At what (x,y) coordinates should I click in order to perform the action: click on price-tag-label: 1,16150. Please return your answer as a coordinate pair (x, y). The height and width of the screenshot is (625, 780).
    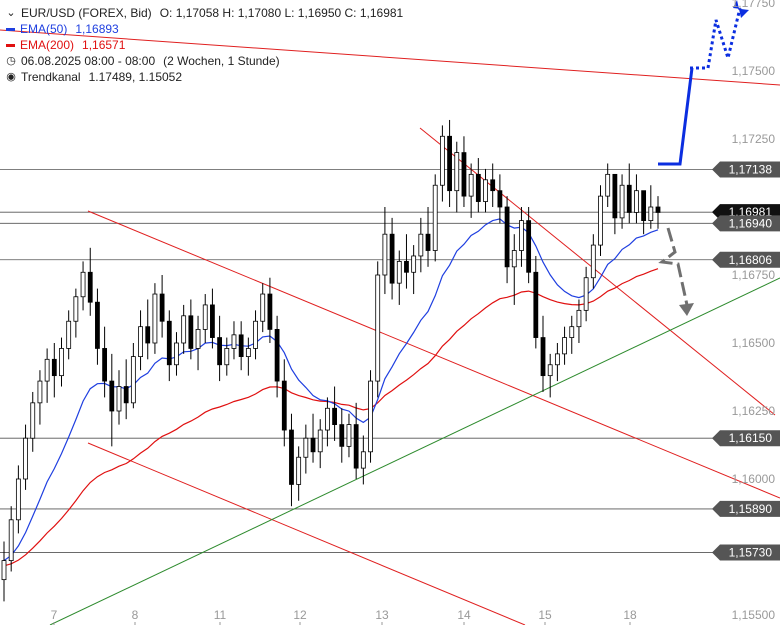
    Looking at the image, I should click on (751, 438).